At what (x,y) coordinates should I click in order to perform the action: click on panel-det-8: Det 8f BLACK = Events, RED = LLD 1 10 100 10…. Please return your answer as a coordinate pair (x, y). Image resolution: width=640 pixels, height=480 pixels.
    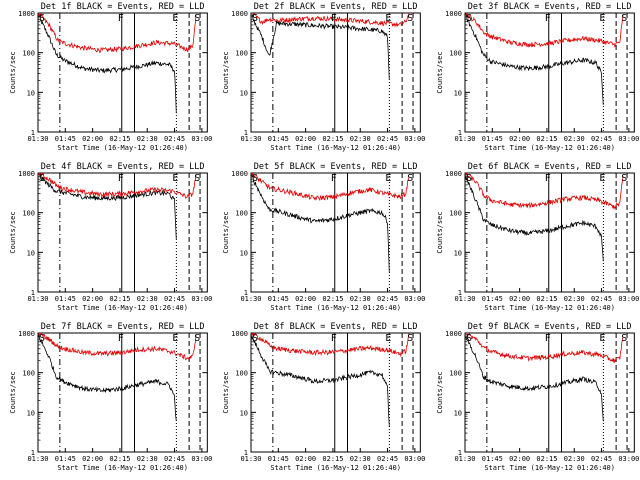
    Looking at the image, I should click on (323, 397).